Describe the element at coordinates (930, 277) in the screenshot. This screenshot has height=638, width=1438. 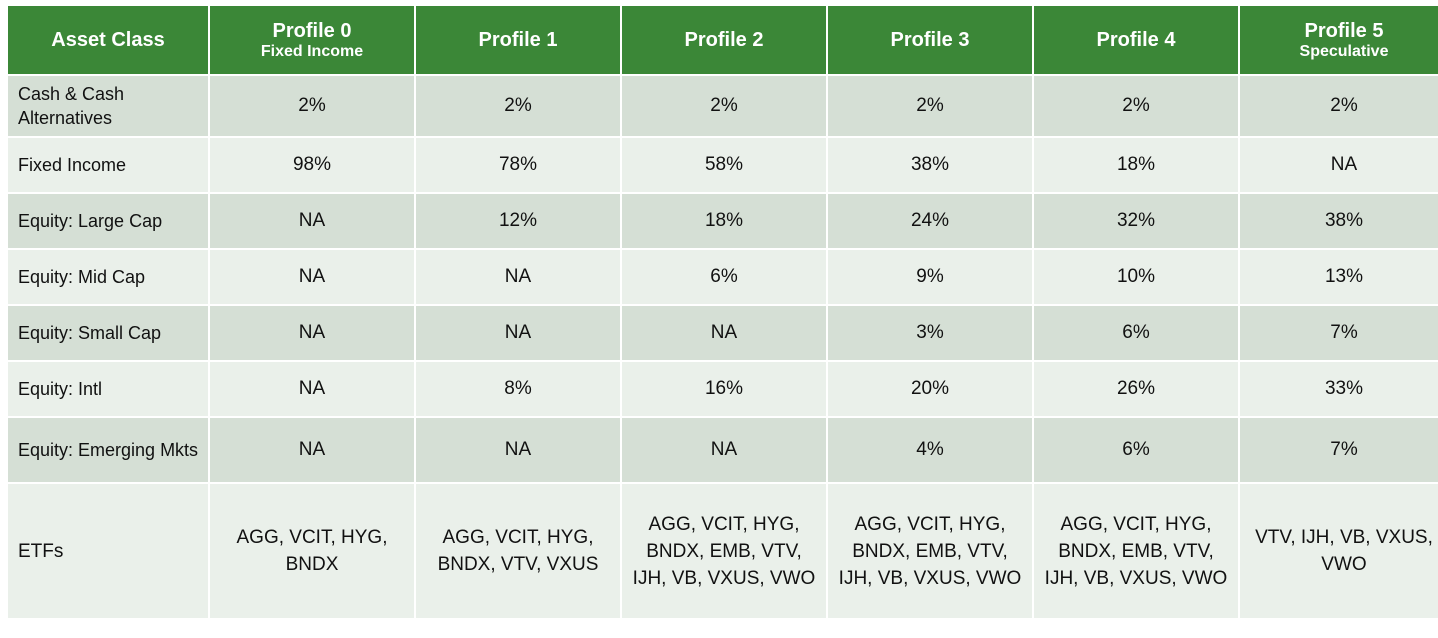
I see `table-cell: 9%` at that location.